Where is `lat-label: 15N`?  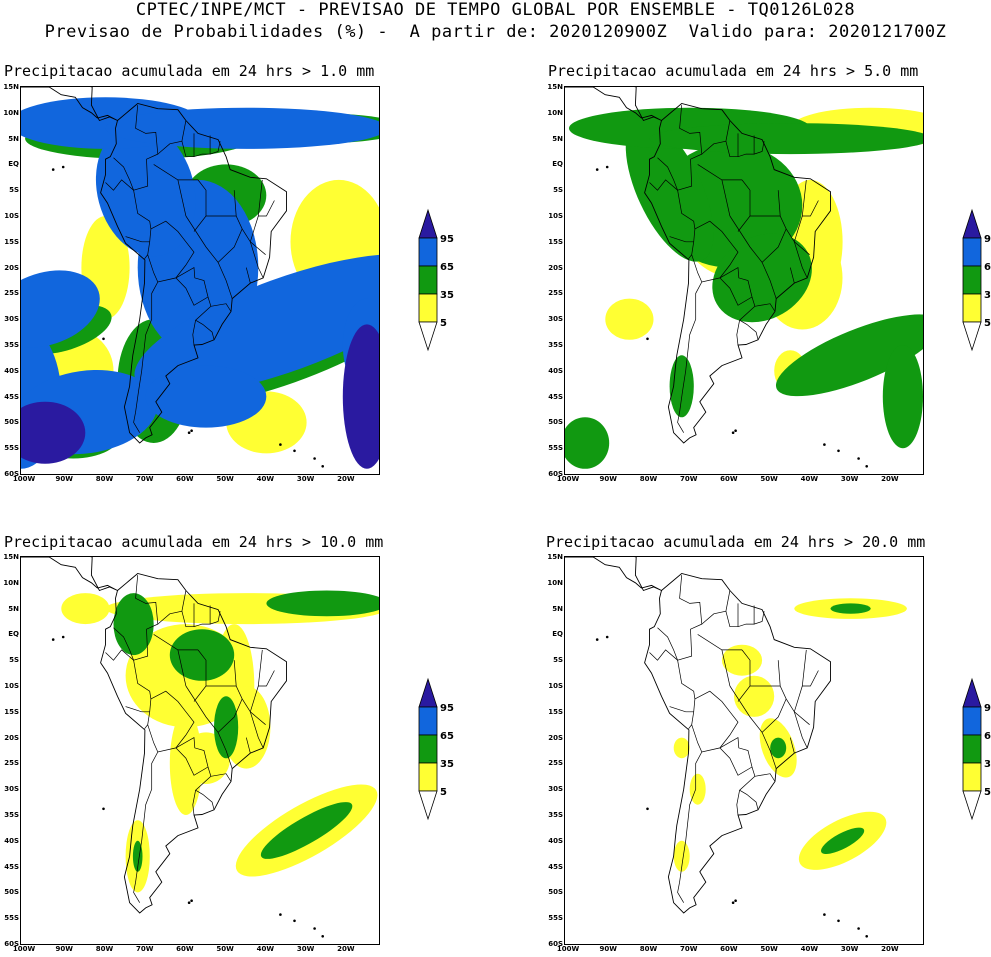 lat-label: 15N is located at coordinates (11, 87).